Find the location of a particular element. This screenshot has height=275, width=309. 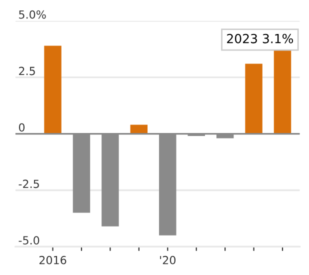

annotation: 2023 3.1% is located at coordinates (260, 39).